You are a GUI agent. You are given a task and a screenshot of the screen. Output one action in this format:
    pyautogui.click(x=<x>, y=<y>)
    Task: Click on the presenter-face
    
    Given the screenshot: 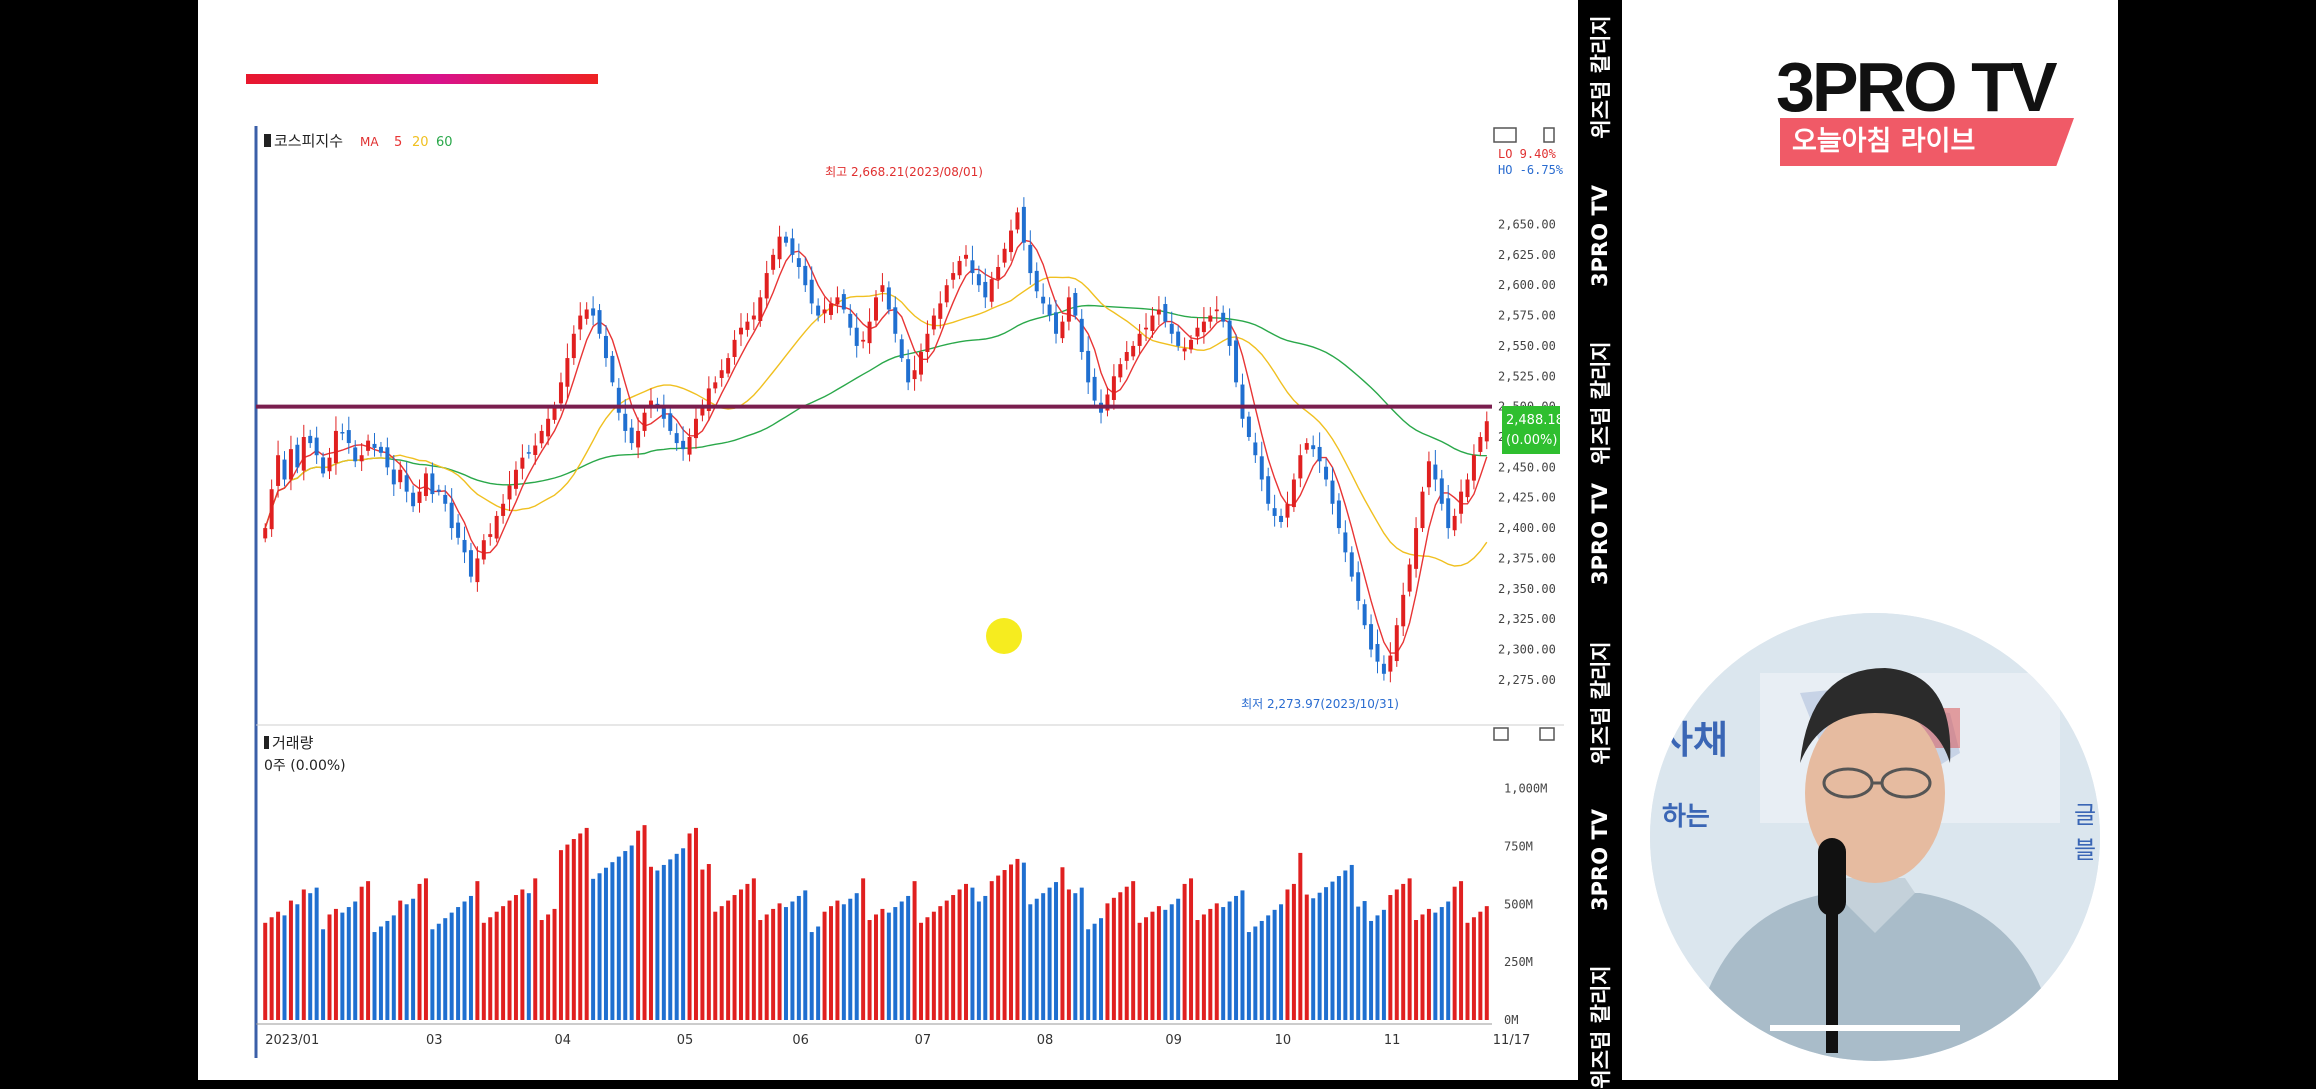 What is the action you would take?
    pyautogui.click(x=1875, y=793)
    